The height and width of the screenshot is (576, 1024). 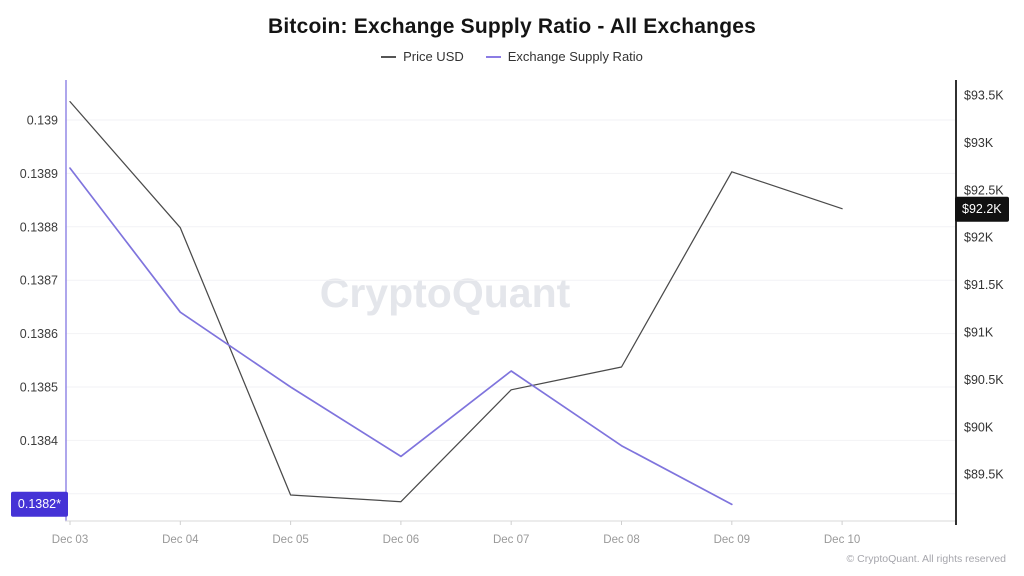 What do you see at coordinates (42, 121) in the screenshot?
I see `left-axis-tick-label: 0.139` at bounding box center [42, 121].